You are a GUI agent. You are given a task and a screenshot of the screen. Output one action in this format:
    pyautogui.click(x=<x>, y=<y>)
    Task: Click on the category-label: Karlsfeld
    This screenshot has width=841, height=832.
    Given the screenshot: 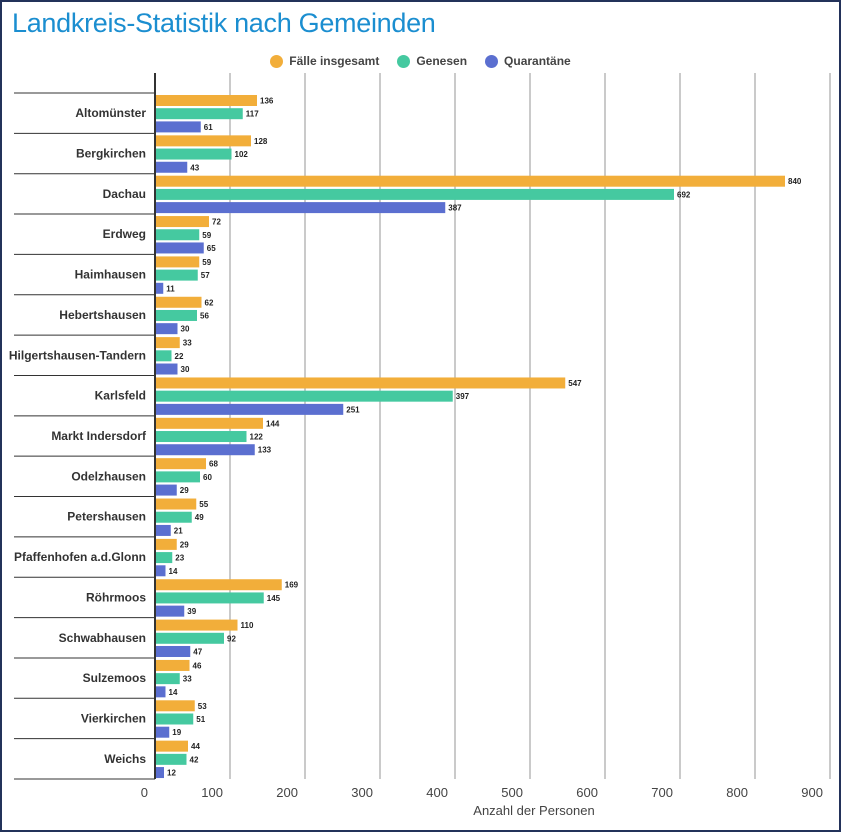 What is the action you would take?
    pyautogui.click(x=120, y=396)
    